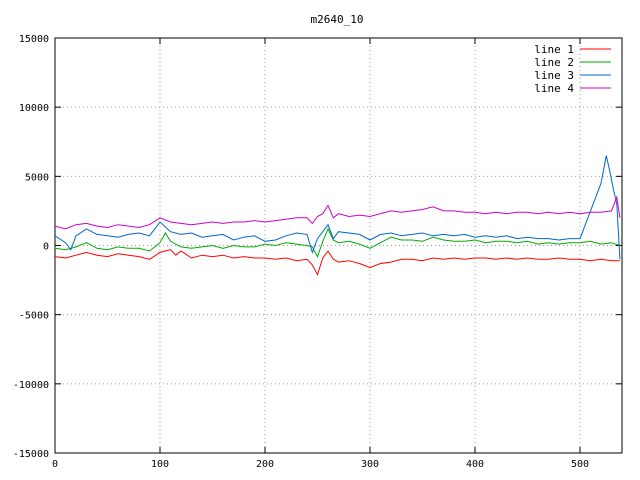 The image size is (640, 480). Describe the element at coordinates (34, 108) in the screenshot. I see `y-tick-label: 10000` at that location.